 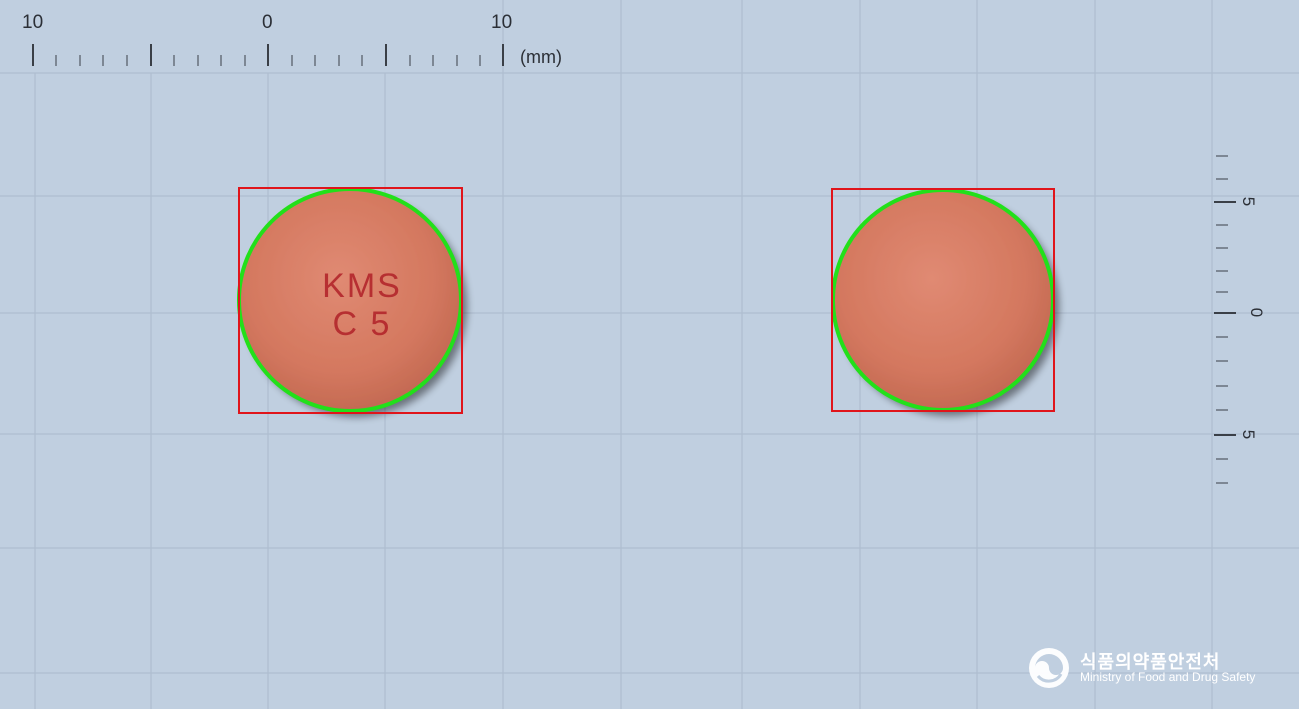 What do you see at coordinates (1249, 434) in the screenshot?
I see `right-ruler-label-bottom: 5` at bounding box center [1249, 434].